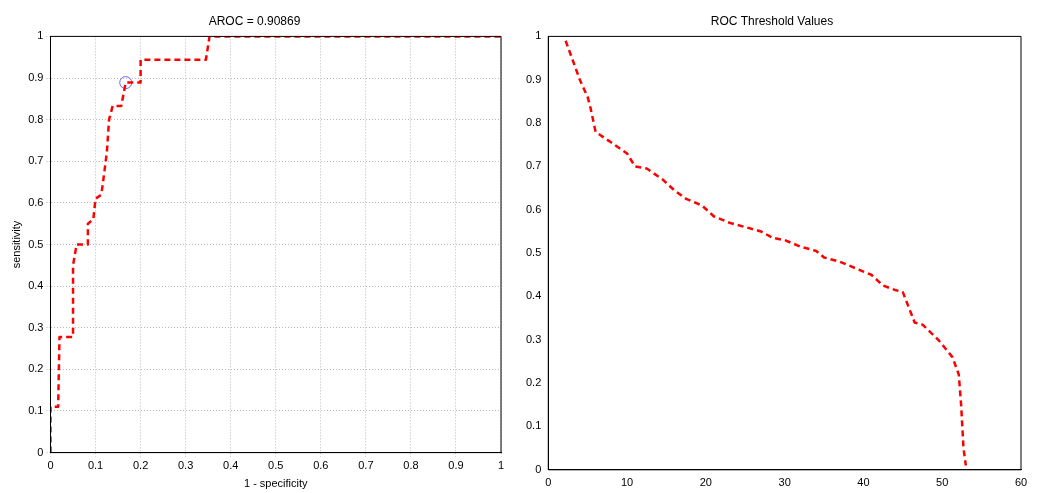  What do you see at coordinates (40, 451) in the screenshot?
I see `y-tick-label: 0` at bounding box center [40, 451].